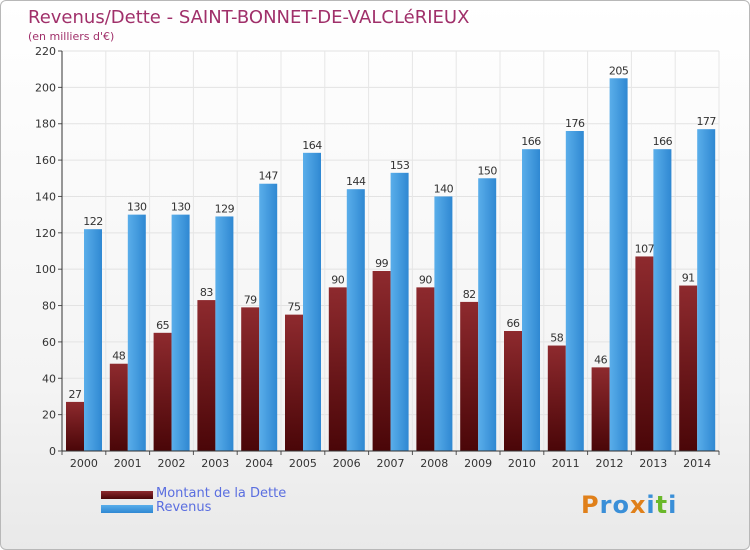  Describe the element at coordinates (469, 294) in the screenshot. I see `value-label-debt: 82` at that location.